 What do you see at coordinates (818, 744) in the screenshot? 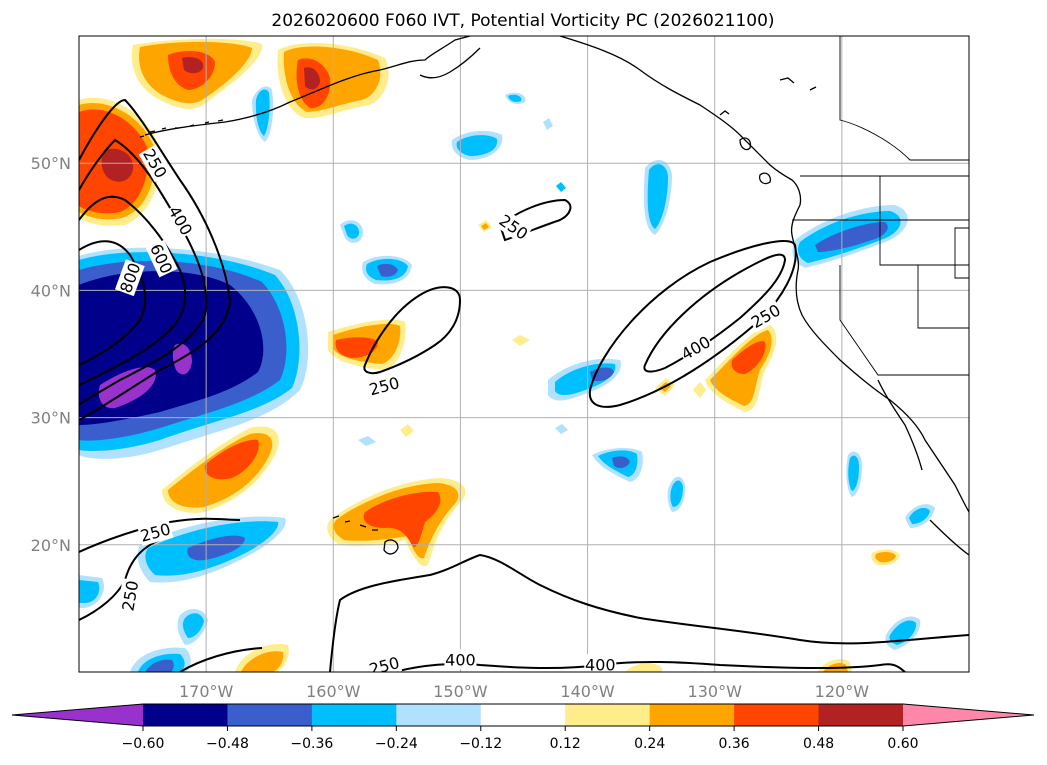
I see `colorbar-tick-label: 0.48` at bounding box center [818, 744].